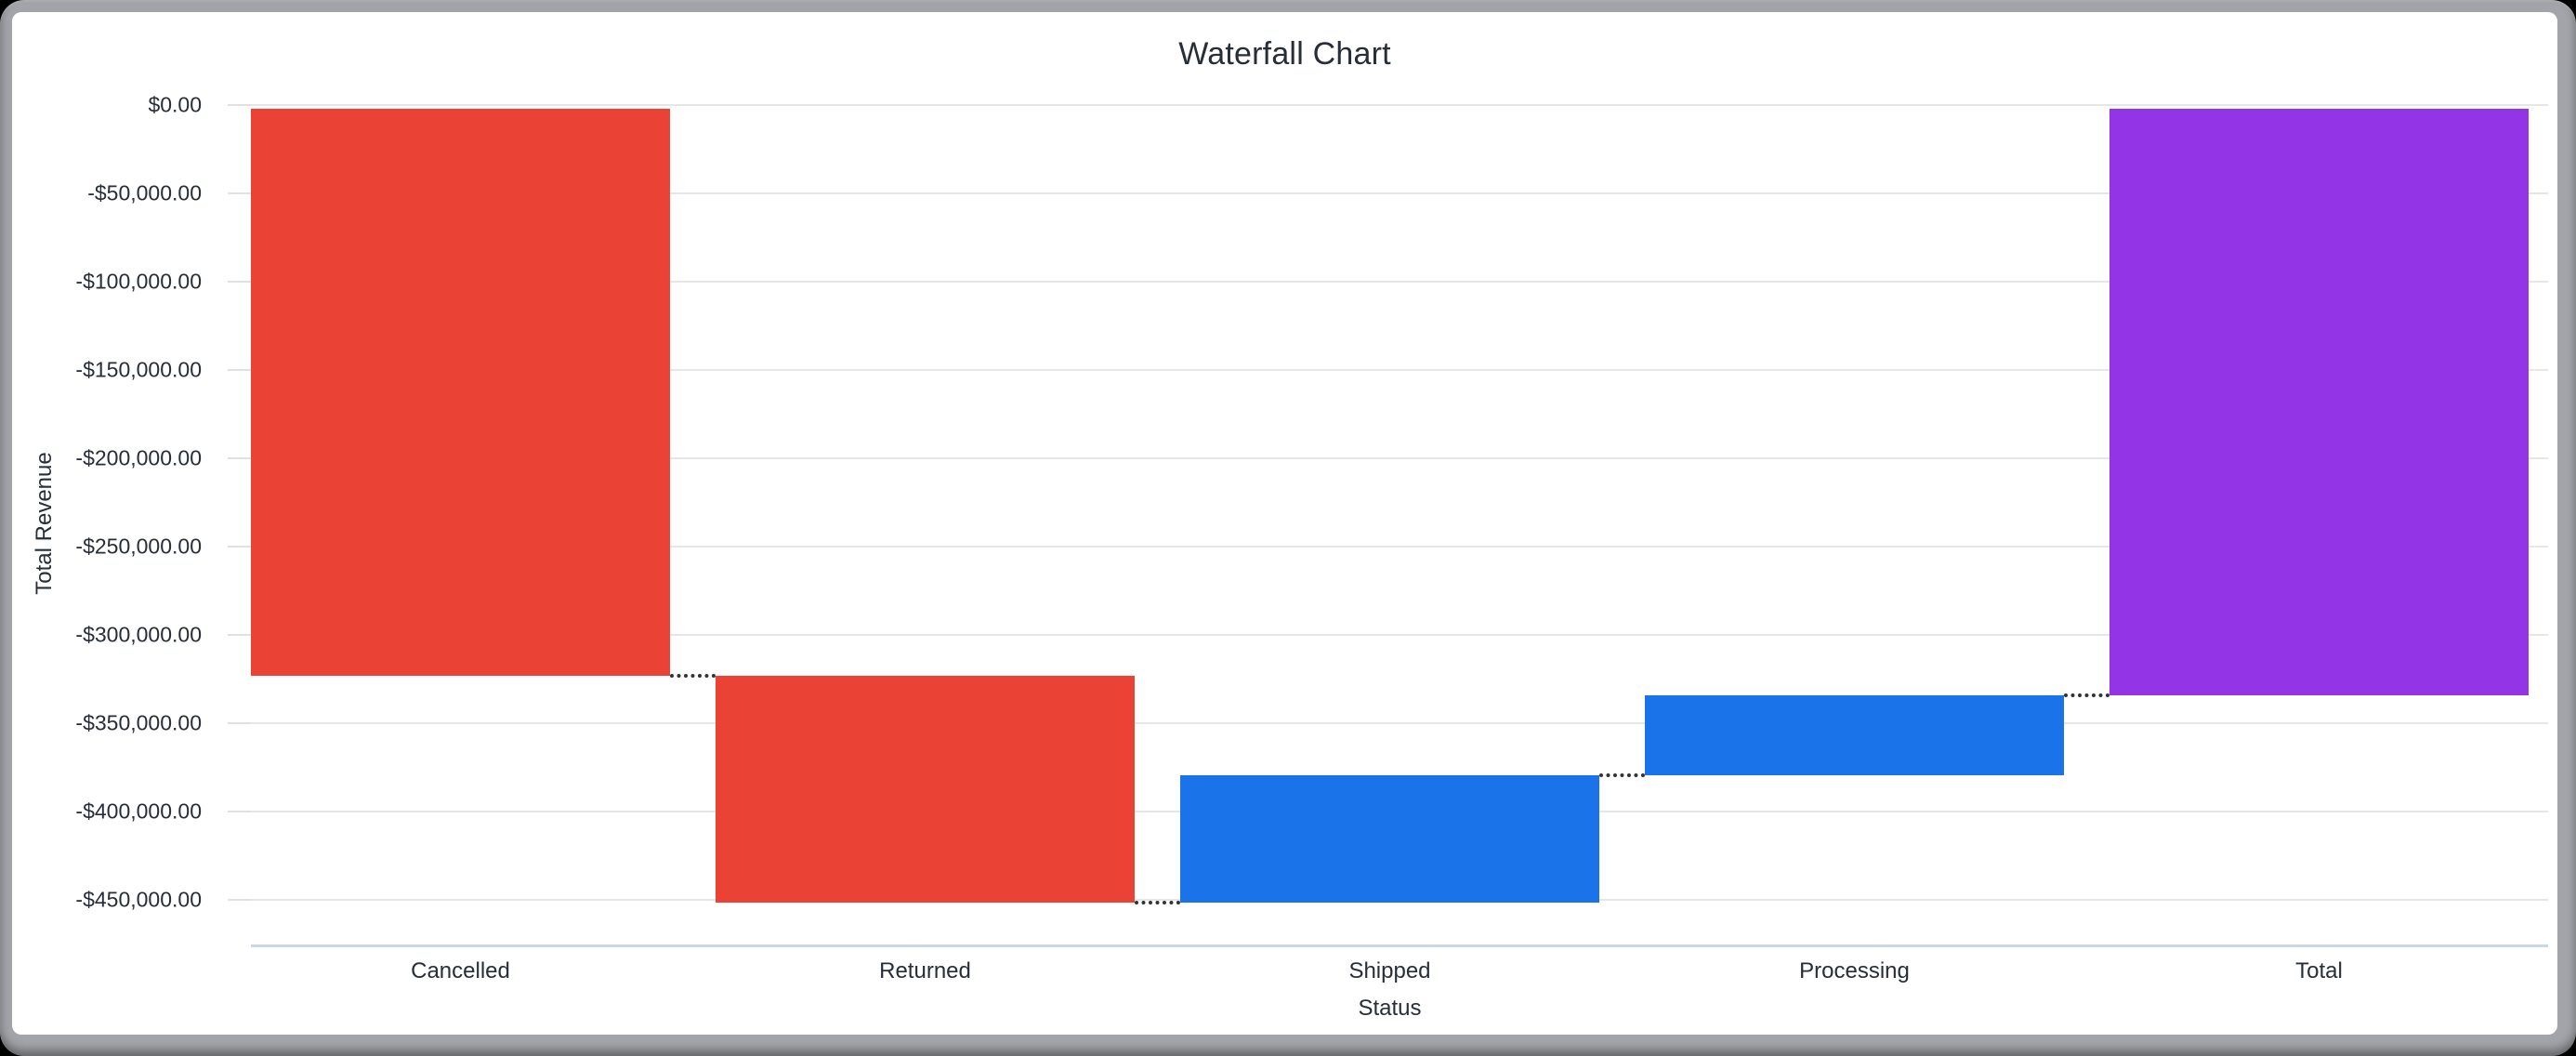 The height and width of the screenshot is (1056, 2576). What do you see at coordinates (138, 722) in the screenshot?
I see `y-tick-label: -$350,000.00` at bounding box center [138, 722].